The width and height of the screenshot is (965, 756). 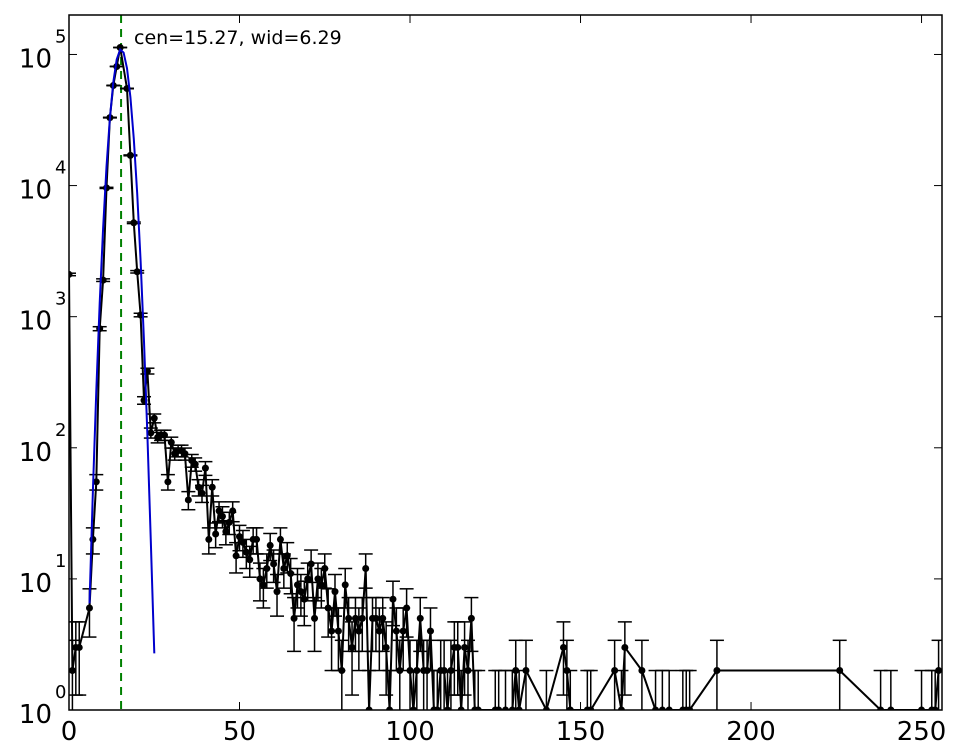 What do you see at coordinates (238, 38) in the screenshot?
I see `annotation: cen=15.27, wid=6.29` at bounding box center [238, 38].